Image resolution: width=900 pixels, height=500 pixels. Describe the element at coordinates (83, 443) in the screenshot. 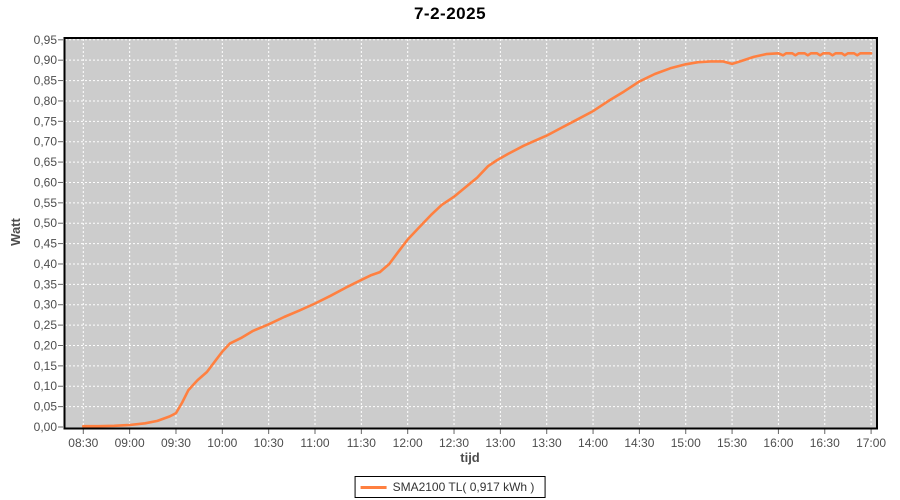

I see `x-tick-label: 08:30` at that location.